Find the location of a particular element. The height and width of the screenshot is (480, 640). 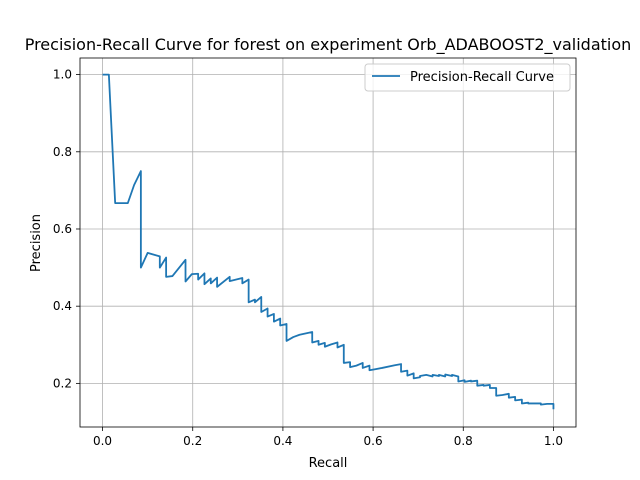

legend-entry-label: Precision-Recall Curve is located at coordinates (482, 77).